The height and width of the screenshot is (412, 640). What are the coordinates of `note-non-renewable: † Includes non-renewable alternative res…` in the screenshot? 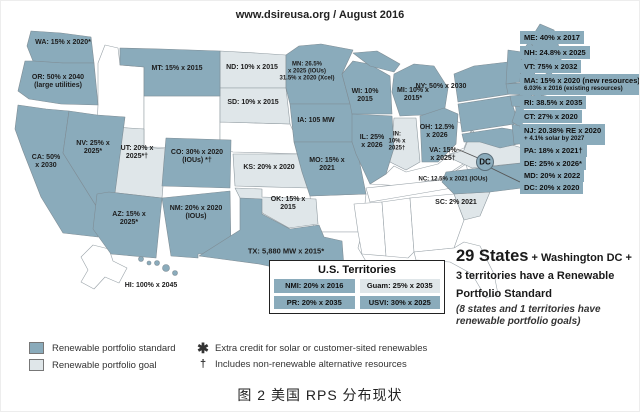 It's located at (302, 364).